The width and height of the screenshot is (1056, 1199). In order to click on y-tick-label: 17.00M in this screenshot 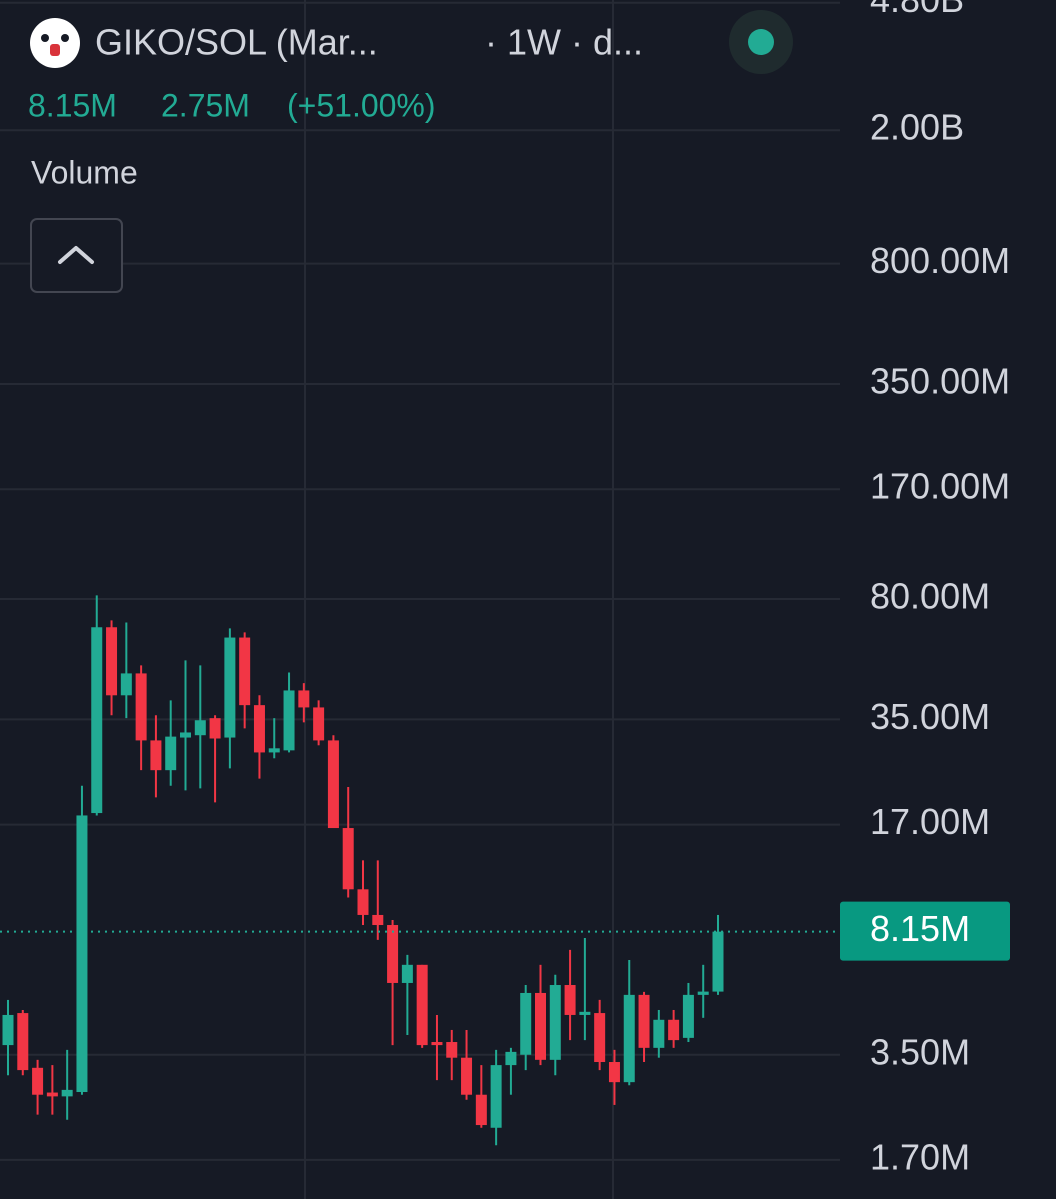, I will do `click(930, 821)`.